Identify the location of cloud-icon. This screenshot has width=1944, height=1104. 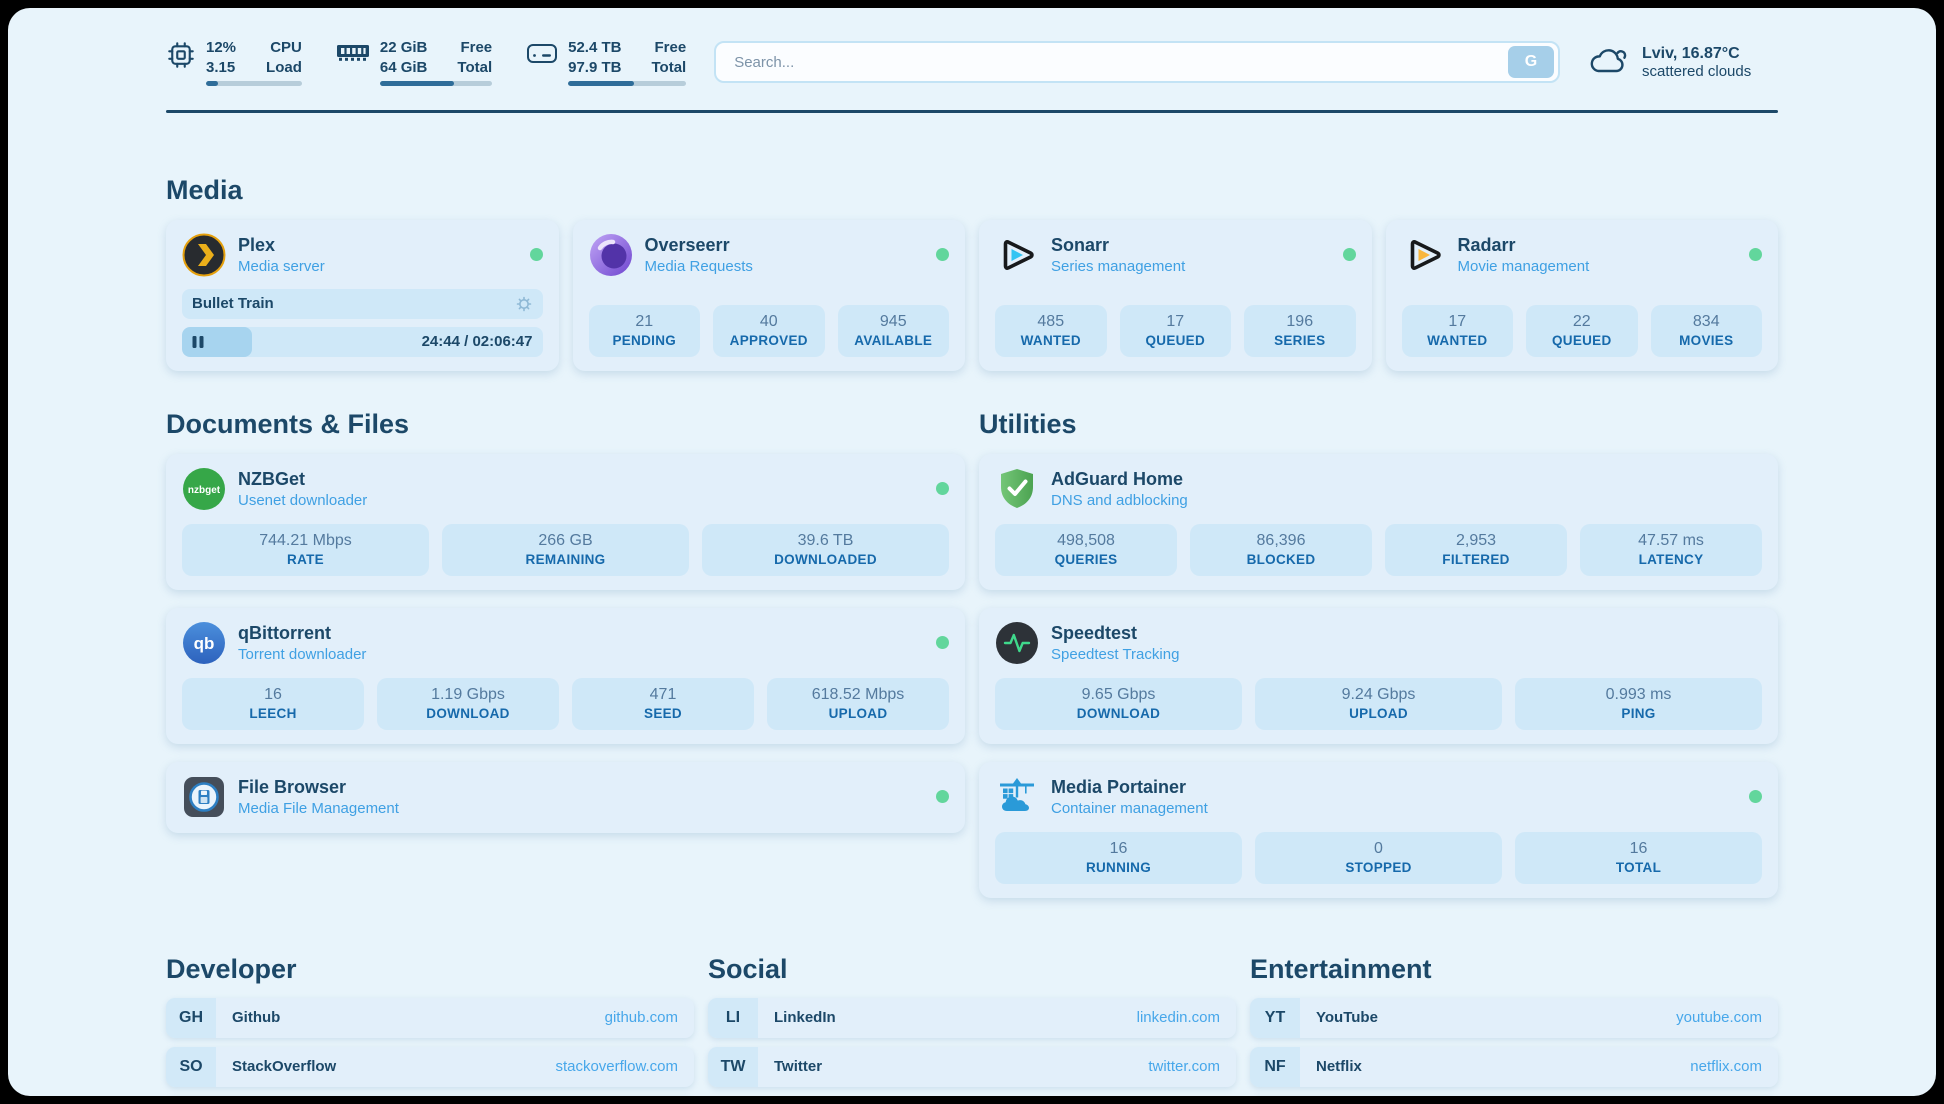
(1609, 62).